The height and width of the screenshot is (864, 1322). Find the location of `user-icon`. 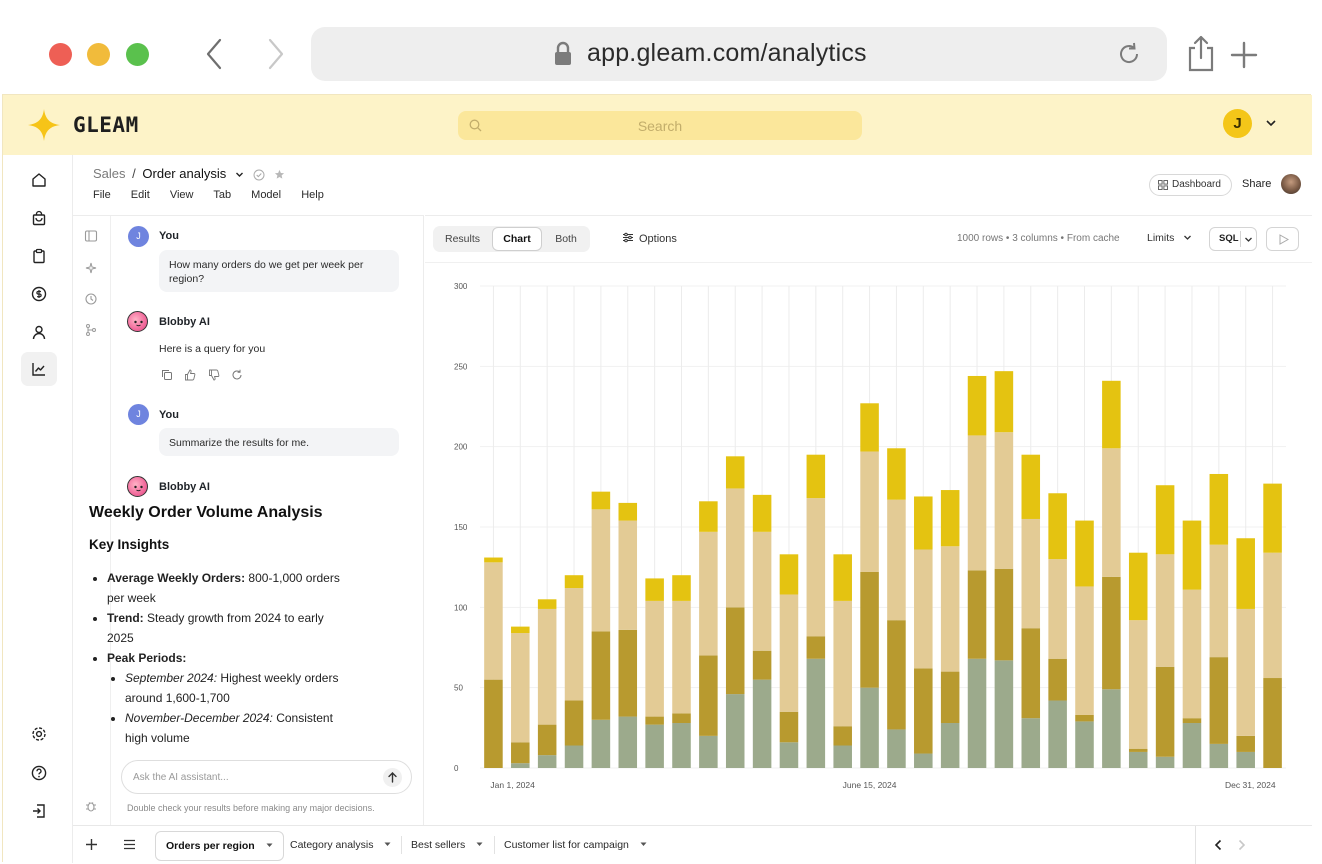

user-icon is located at coordinates (39, 332).